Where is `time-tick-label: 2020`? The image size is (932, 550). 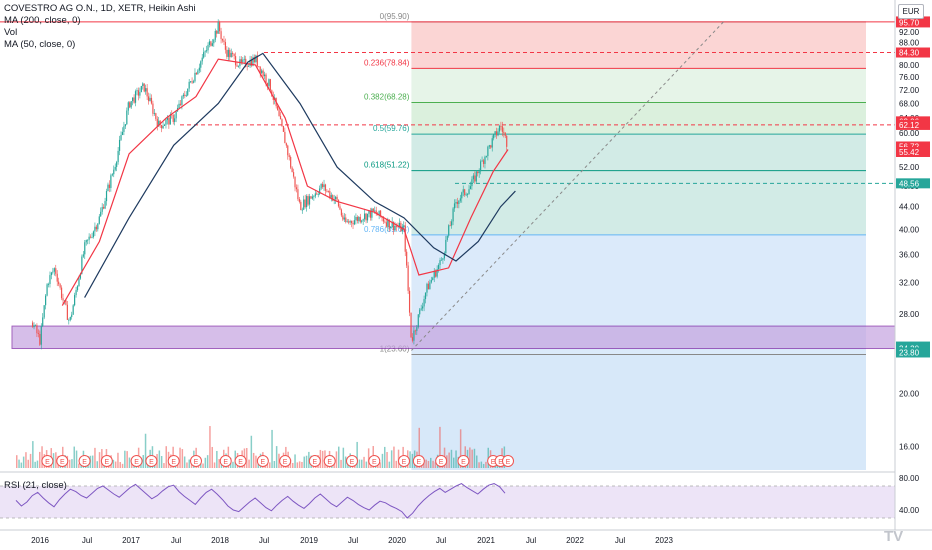 time-tick-label: 2020 is located at coordinates (397, 540).